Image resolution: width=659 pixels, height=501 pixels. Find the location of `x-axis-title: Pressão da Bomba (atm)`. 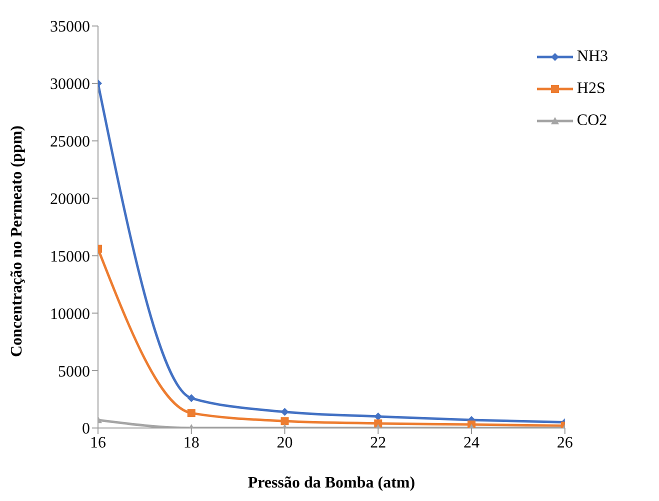

x-axis-title: Pressão da Bomba (atm) is located at coordinates (332, 483).